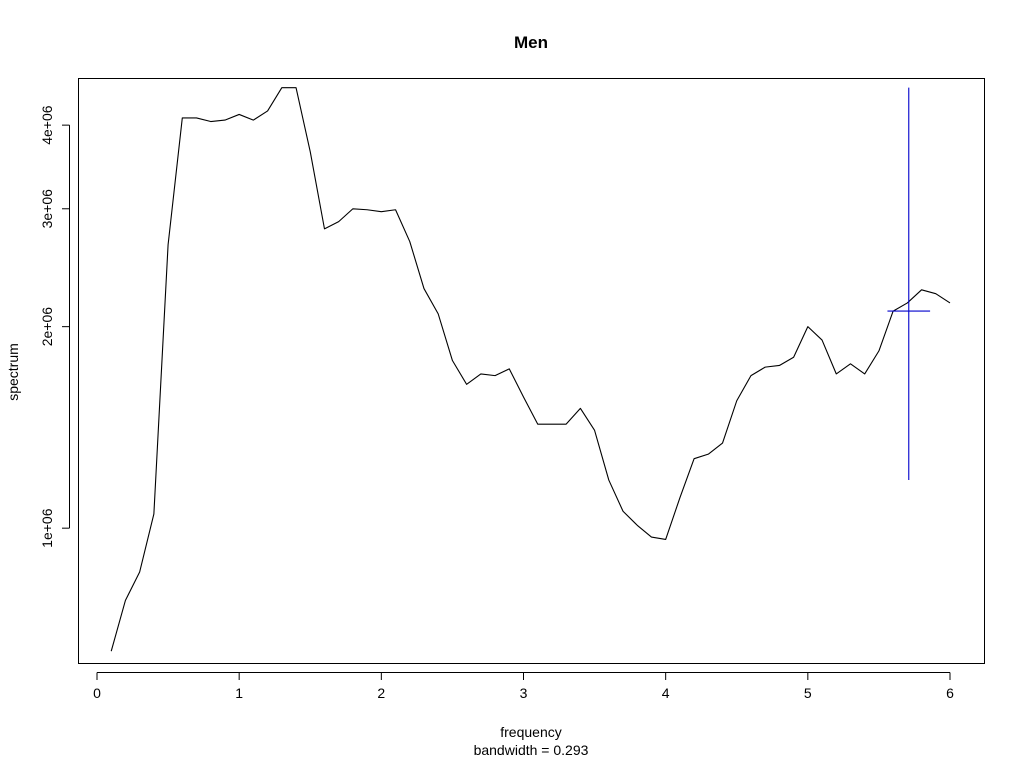 The image size is (1024, 762). I want to click on bandwidth-label: bandwidth = 0.293, so click(531, 750).